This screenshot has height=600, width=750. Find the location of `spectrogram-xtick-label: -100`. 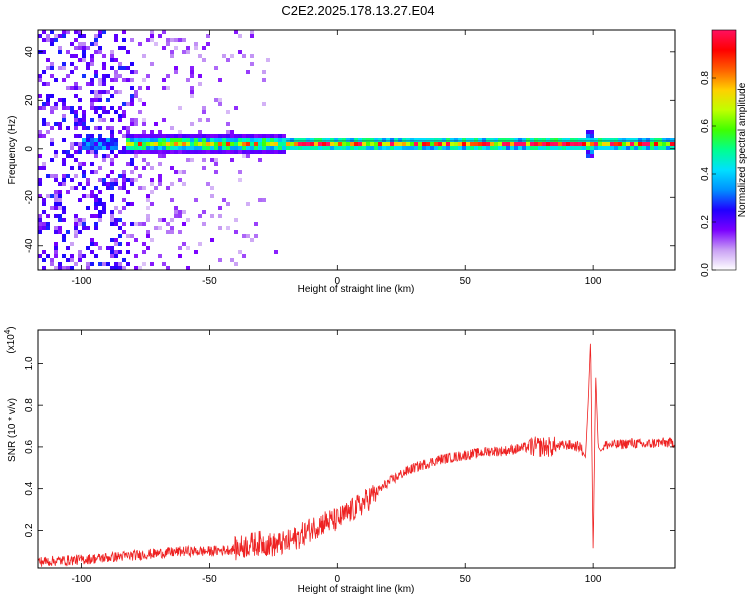

spectrogram-xtick-label: -100 is located at coordinates (81, 281).